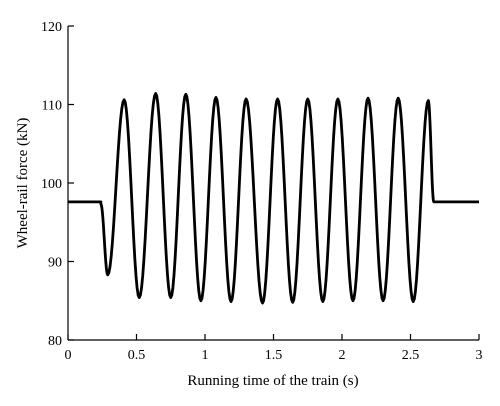 Image resolution: width=500 pixels, height=406 pixels. What do you see at coordinates (205, 355) in the screenshot?
I see `x-tick-label: 1` at bounding box center [205, 355].